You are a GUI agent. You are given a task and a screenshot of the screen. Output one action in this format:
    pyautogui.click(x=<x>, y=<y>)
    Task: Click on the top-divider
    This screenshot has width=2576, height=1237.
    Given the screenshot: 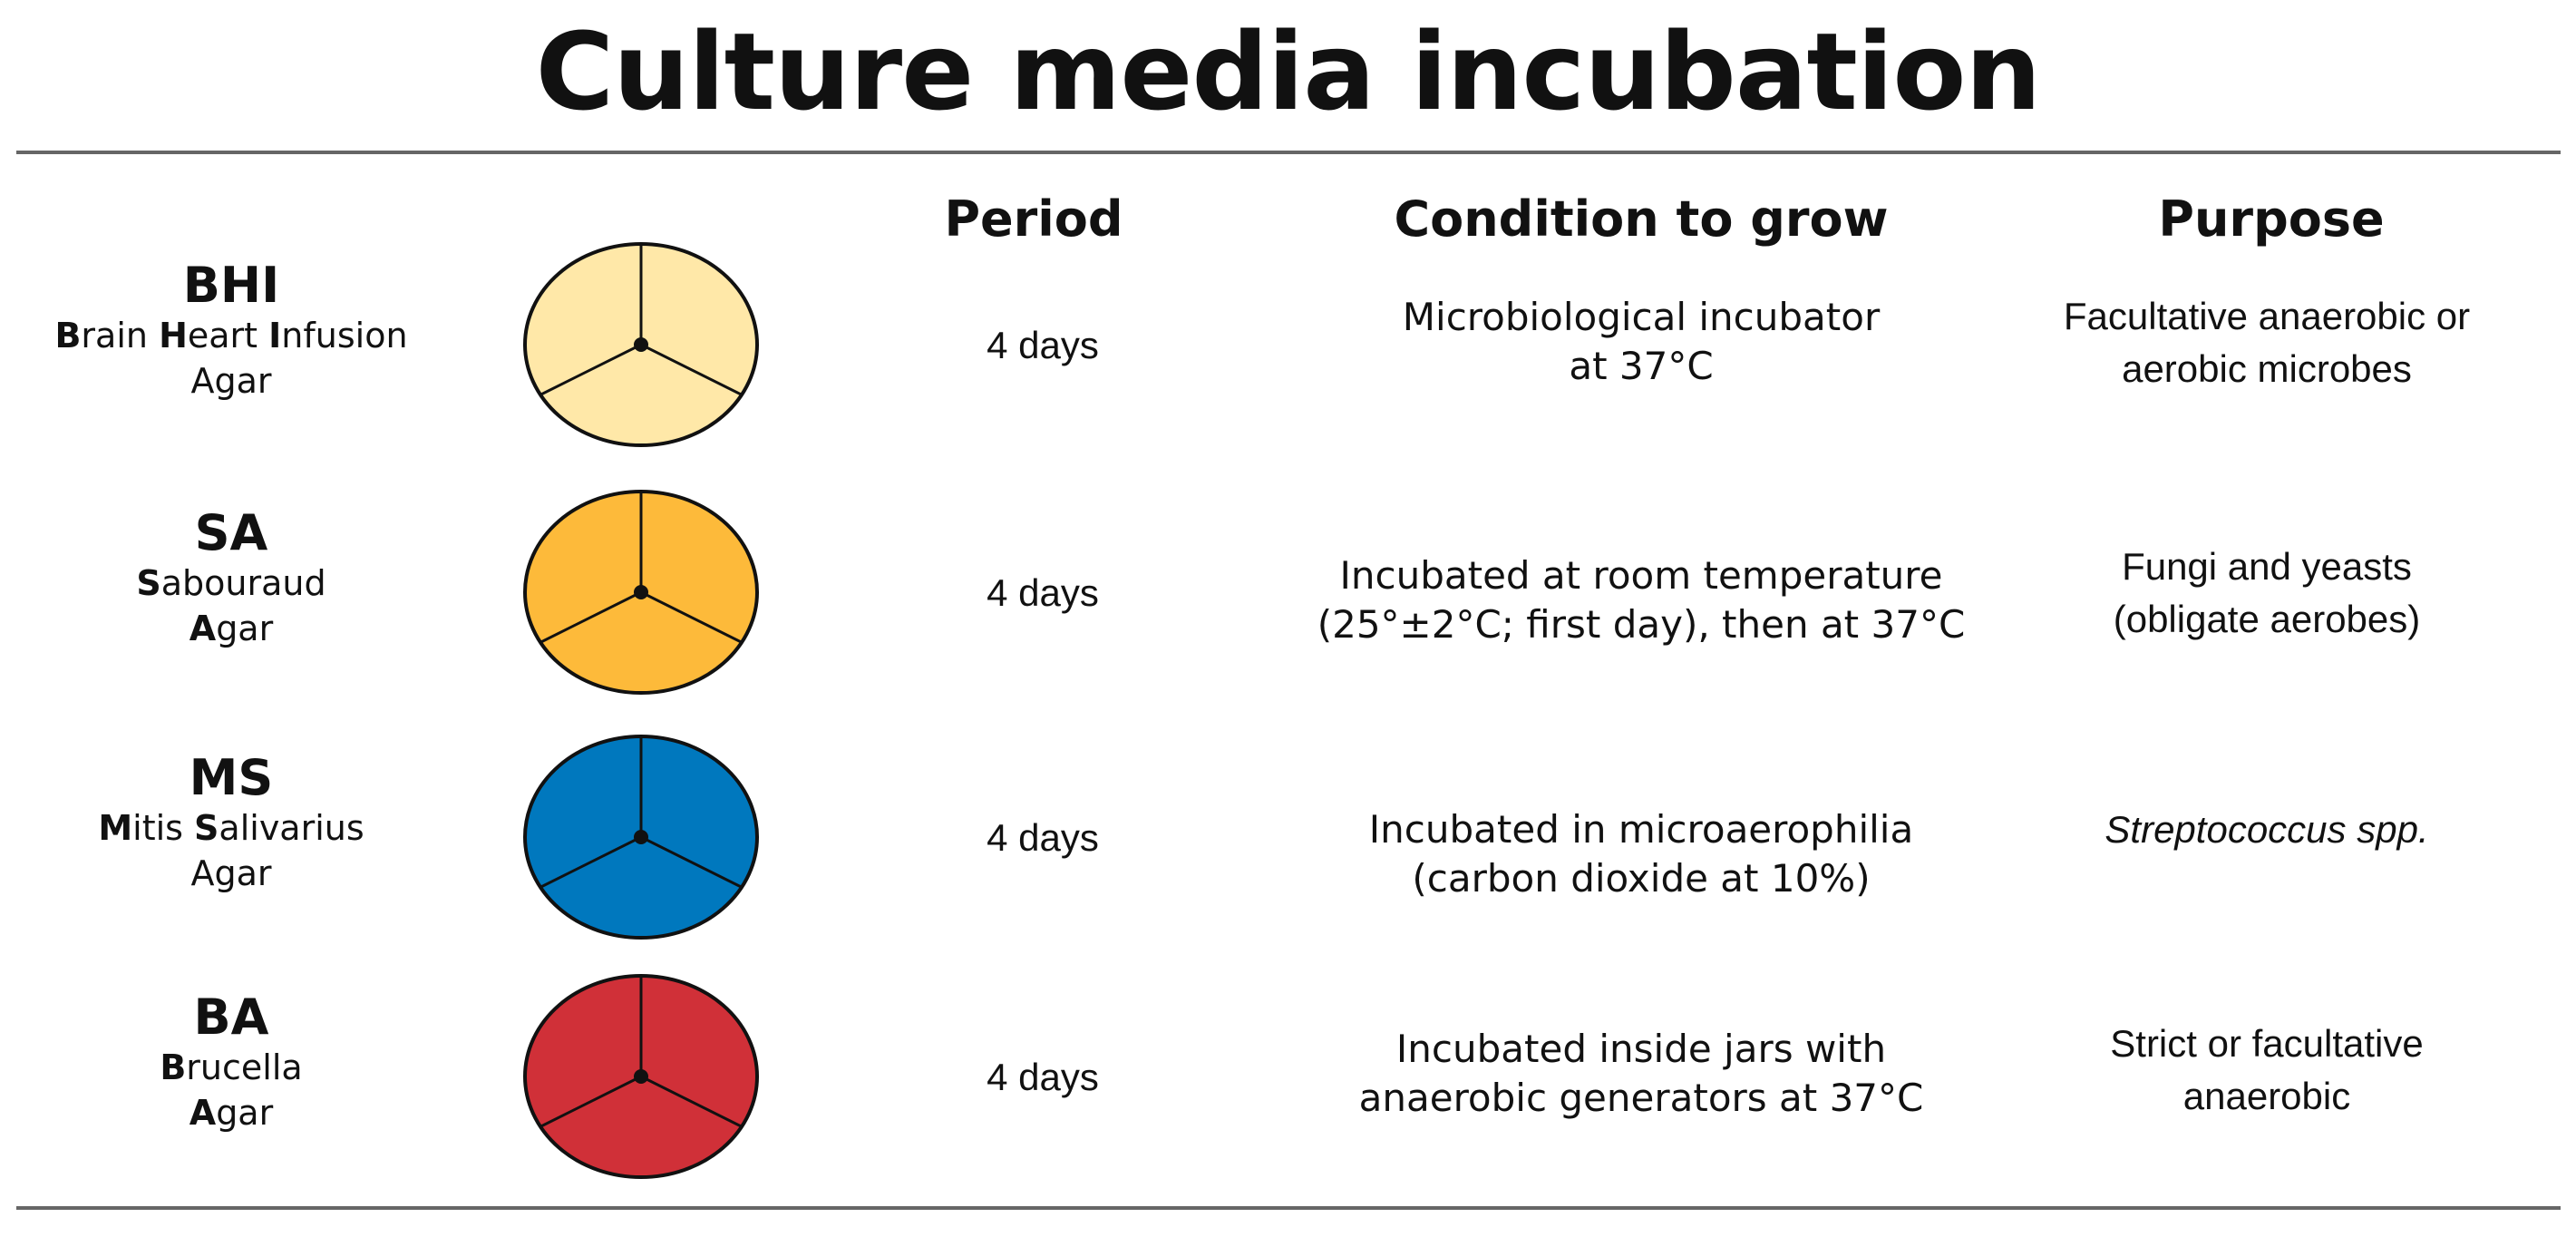 What is the action you would take?
    pyautogui.click(x=1288, y=152)
    